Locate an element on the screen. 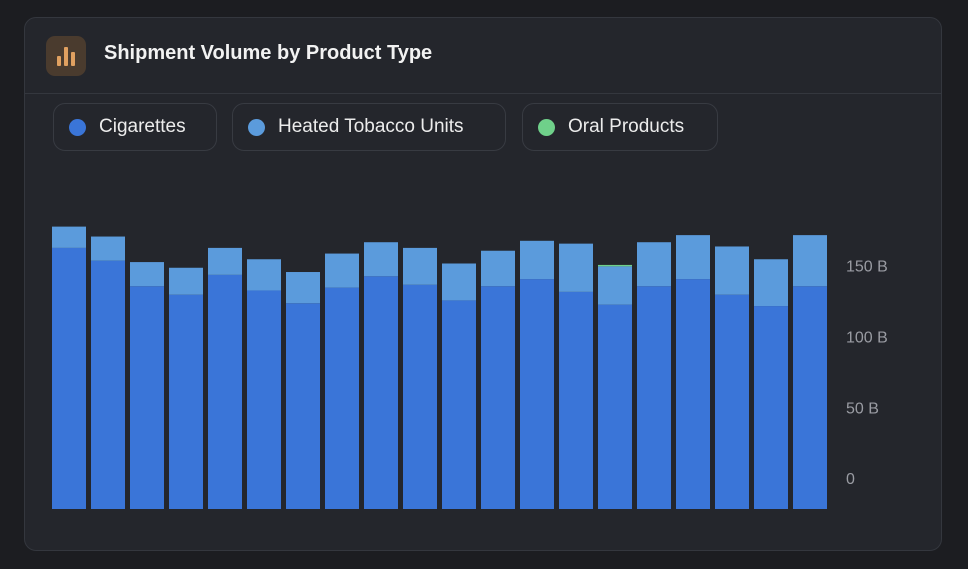 The height and width of the screenshot is (569, 968). legend-item: Cigarettes is located at coordinates (135, 127).